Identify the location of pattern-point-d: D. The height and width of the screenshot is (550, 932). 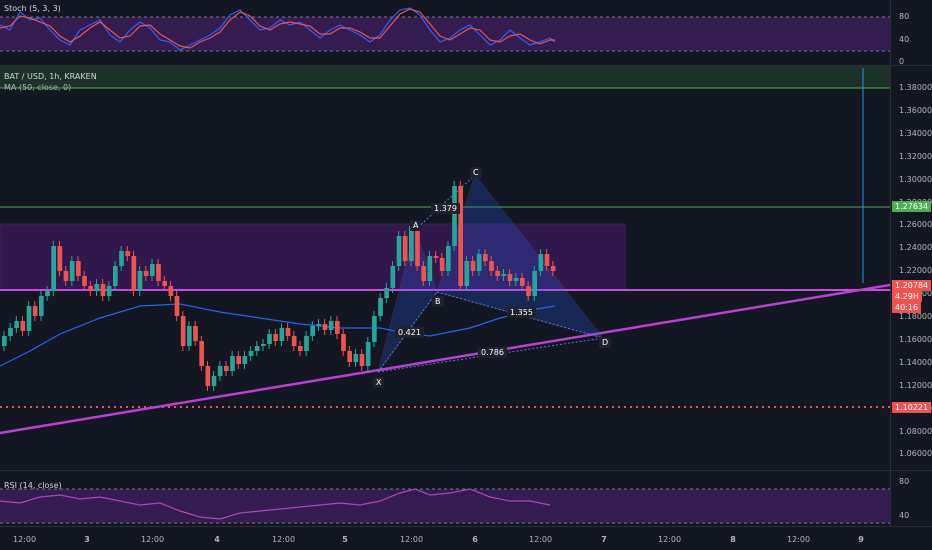
(605, 342).